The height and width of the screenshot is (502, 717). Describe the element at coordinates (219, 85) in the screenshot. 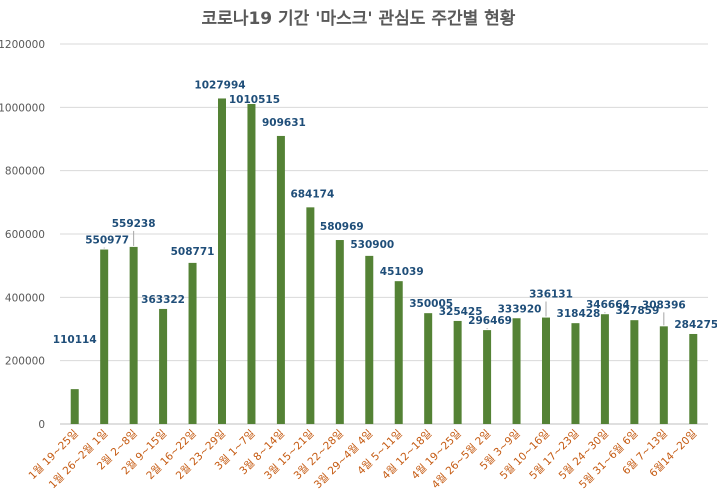

I see `data-label: 1027994` at that location.